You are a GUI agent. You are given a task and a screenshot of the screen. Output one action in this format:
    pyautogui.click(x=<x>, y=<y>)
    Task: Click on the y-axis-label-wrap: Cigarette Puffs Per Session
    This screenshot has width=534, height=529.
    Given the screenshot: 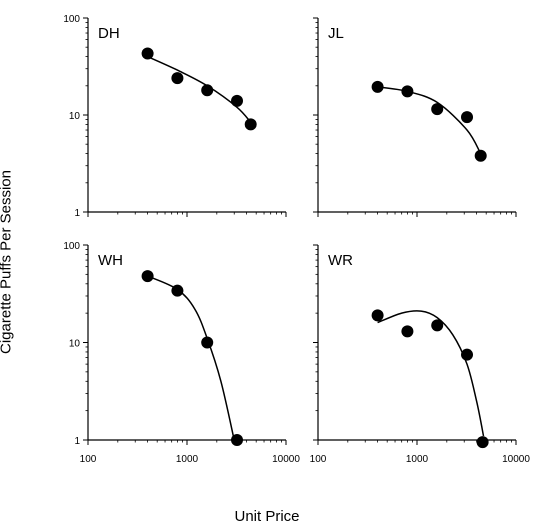 What is the action you would take?
    pyautogui.click(x=13, y=262)
    